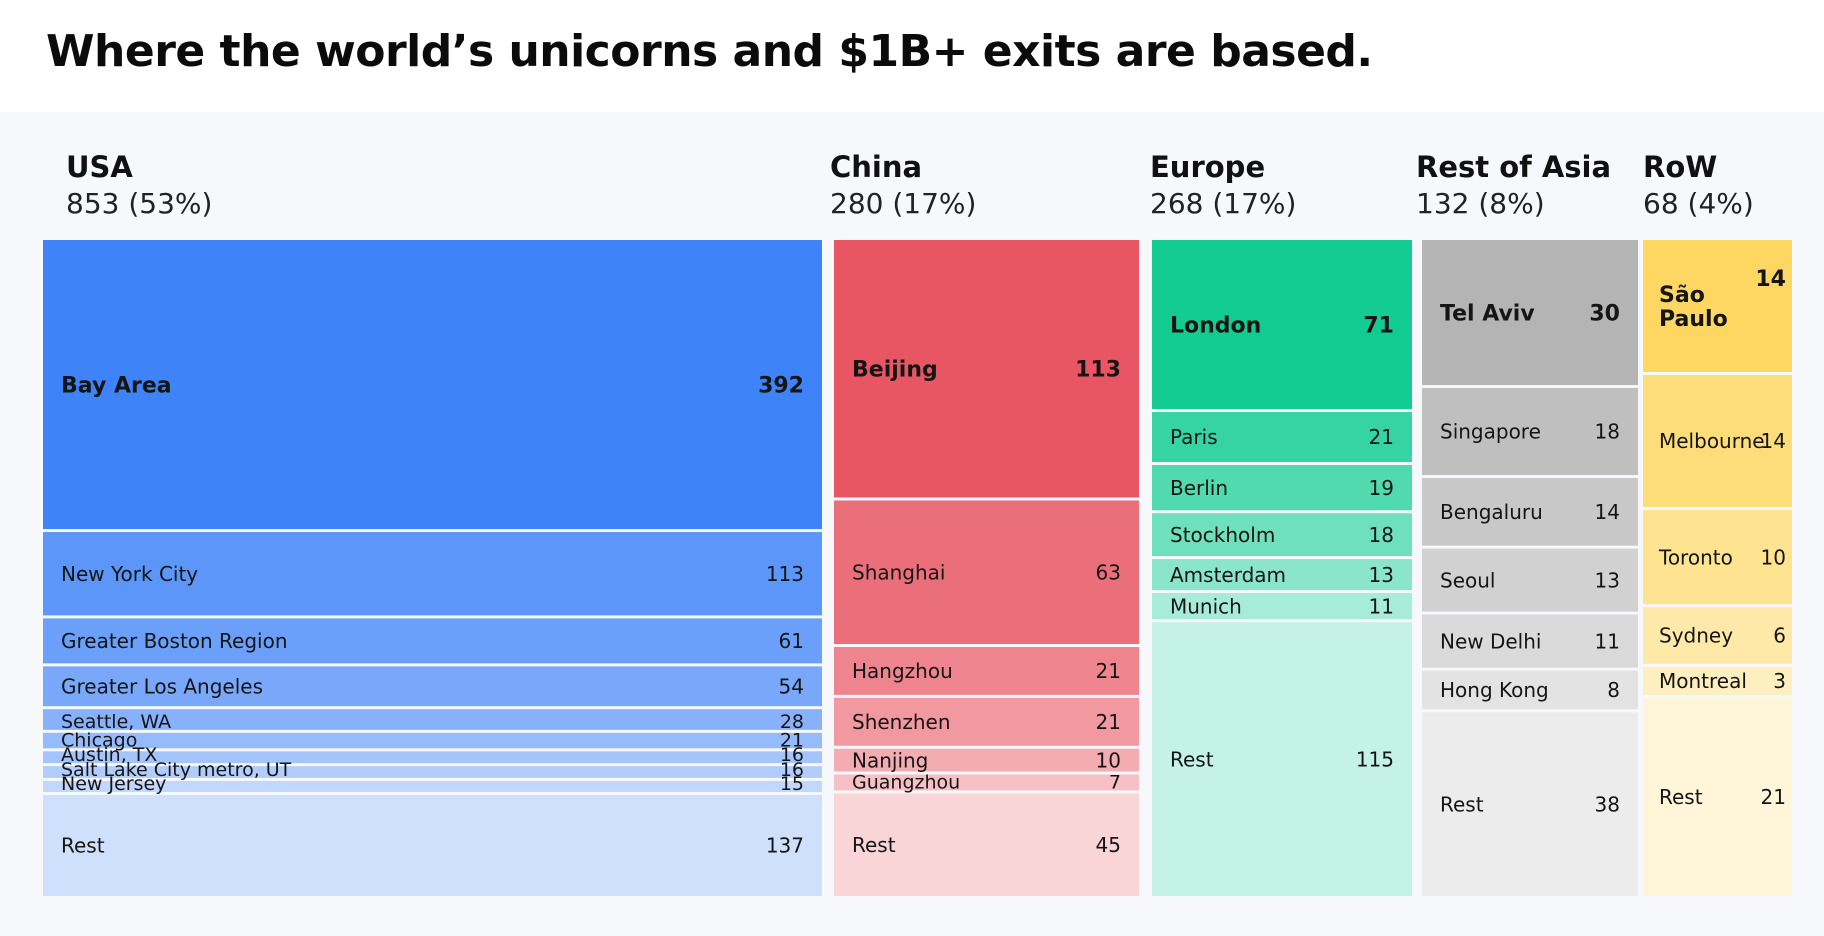 Image resolution: width=1824 pixels, height=936 pixels. Describe the element at coordinates (792, 755) in the screenshot. I see `cell-value: 16` at that location.